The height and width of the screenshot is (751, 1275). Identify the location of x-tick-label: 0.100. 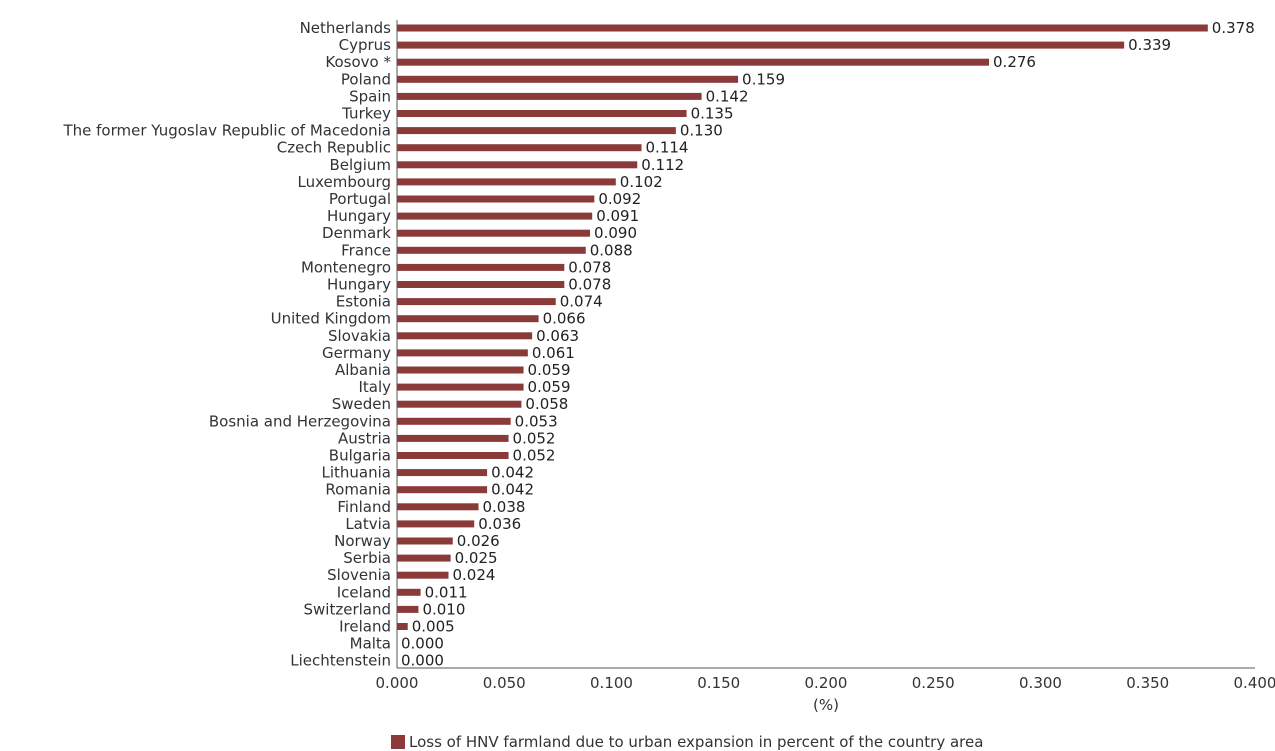
(611, 683).